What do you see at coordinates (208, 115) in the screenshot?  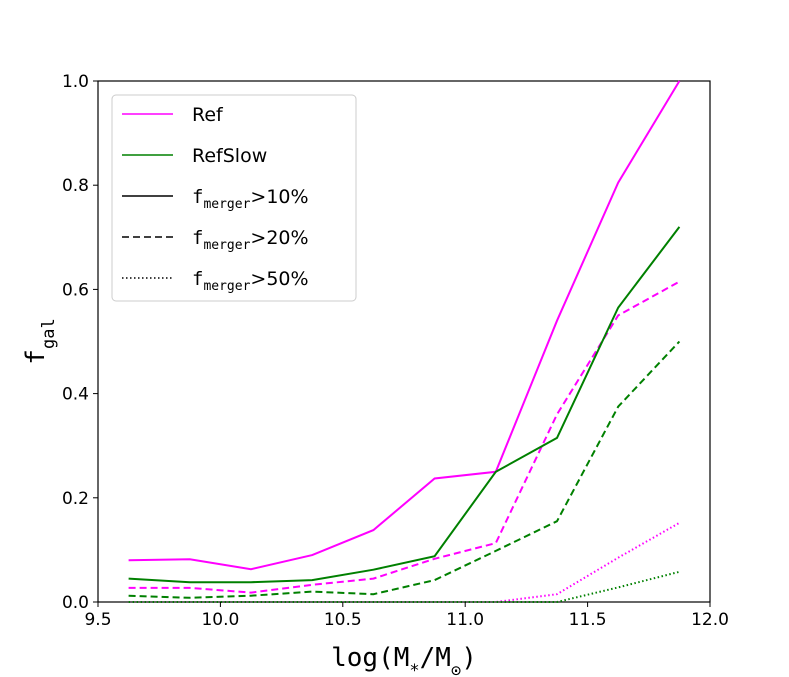 I see `legend-label-0: Ref` at bounding box center [208, 115].